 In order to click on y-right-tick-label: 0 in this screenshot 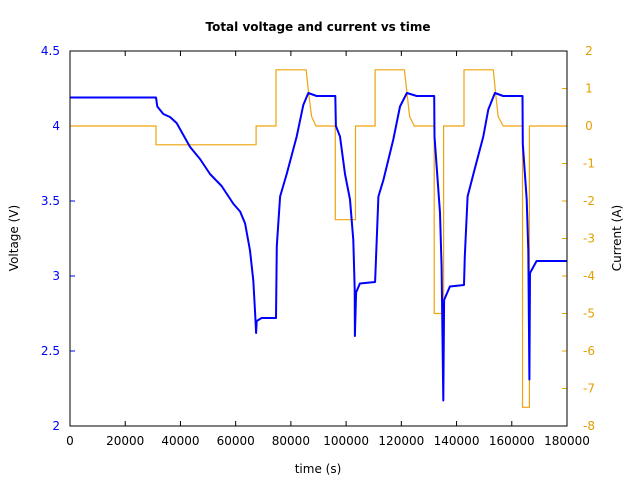, I will do `click(589, 126)`.